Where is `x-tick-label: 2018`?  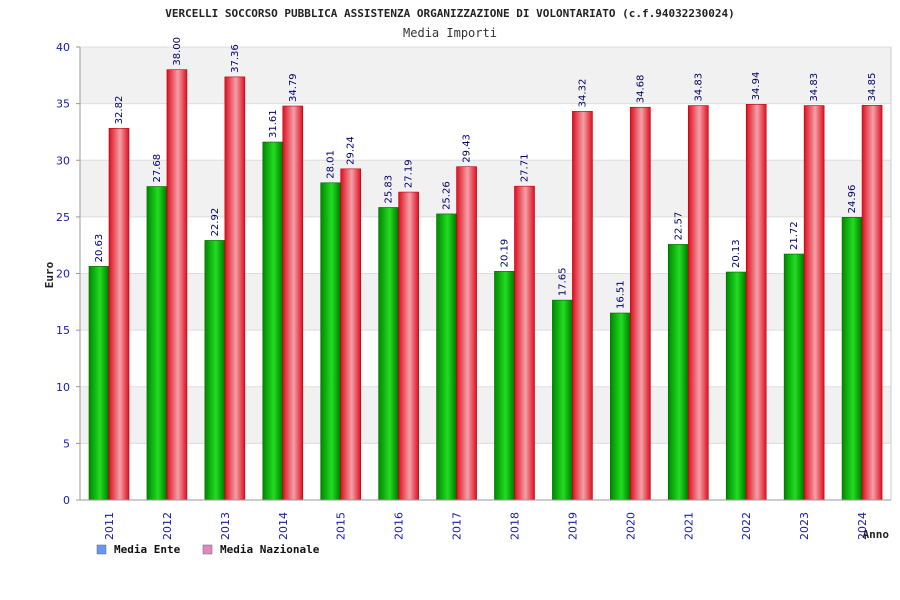 x-tick-label: 2018 is located at coordinates (514, 526).